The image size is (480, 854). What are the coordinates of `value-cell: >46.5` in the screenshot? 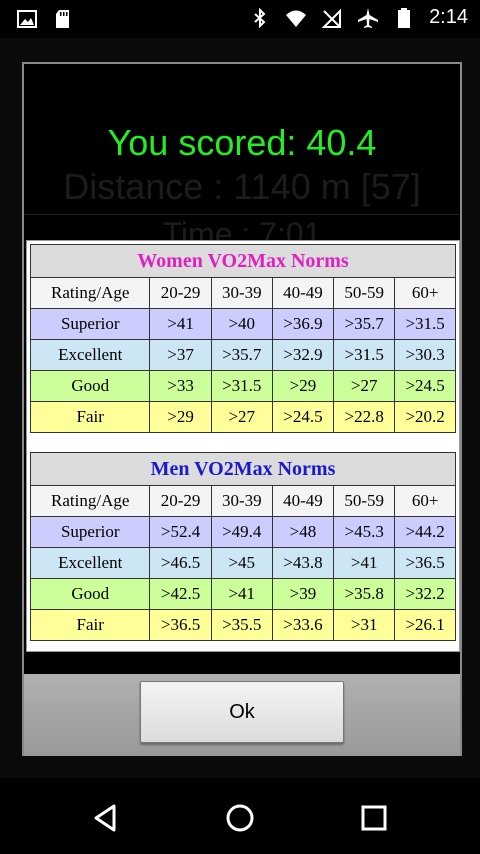 It's located at (180, 563).